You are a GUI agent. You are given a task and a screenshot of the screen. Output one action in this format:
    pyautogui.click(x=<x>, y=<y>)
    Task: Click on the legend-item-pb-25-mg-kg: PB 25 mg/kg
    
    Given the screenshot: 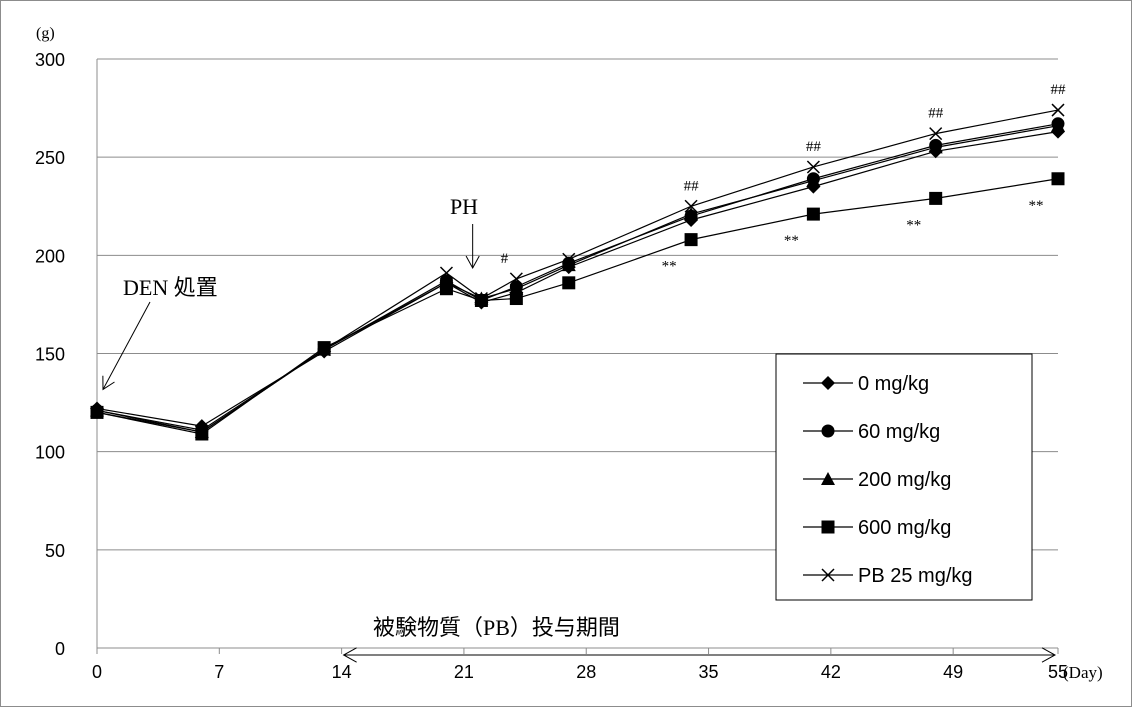 What is the action you would take?
    pyautogui.click(x=888, y=576)
    